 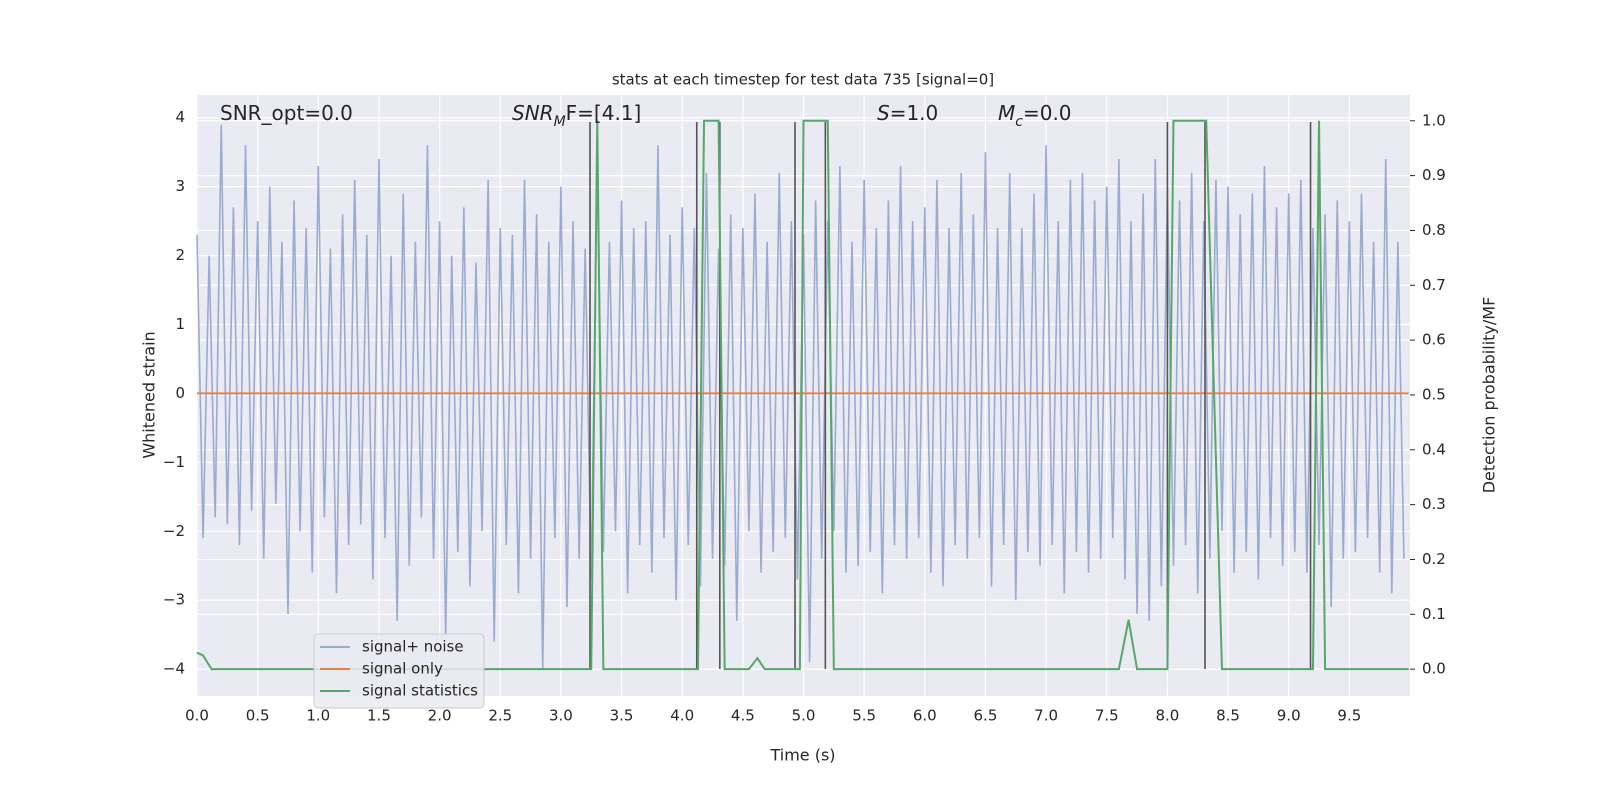 I want to click on x-tick-label: 5.0, so click(x=804, y=716).